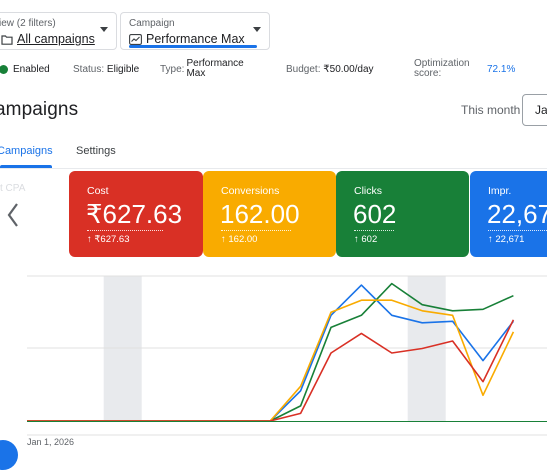 This screenshot has width=547, height=470. What do you see at coordinates (13, 188) in the screenshot?
I see `previous-metric-label: t CPA` at bounding box center [13, 188].